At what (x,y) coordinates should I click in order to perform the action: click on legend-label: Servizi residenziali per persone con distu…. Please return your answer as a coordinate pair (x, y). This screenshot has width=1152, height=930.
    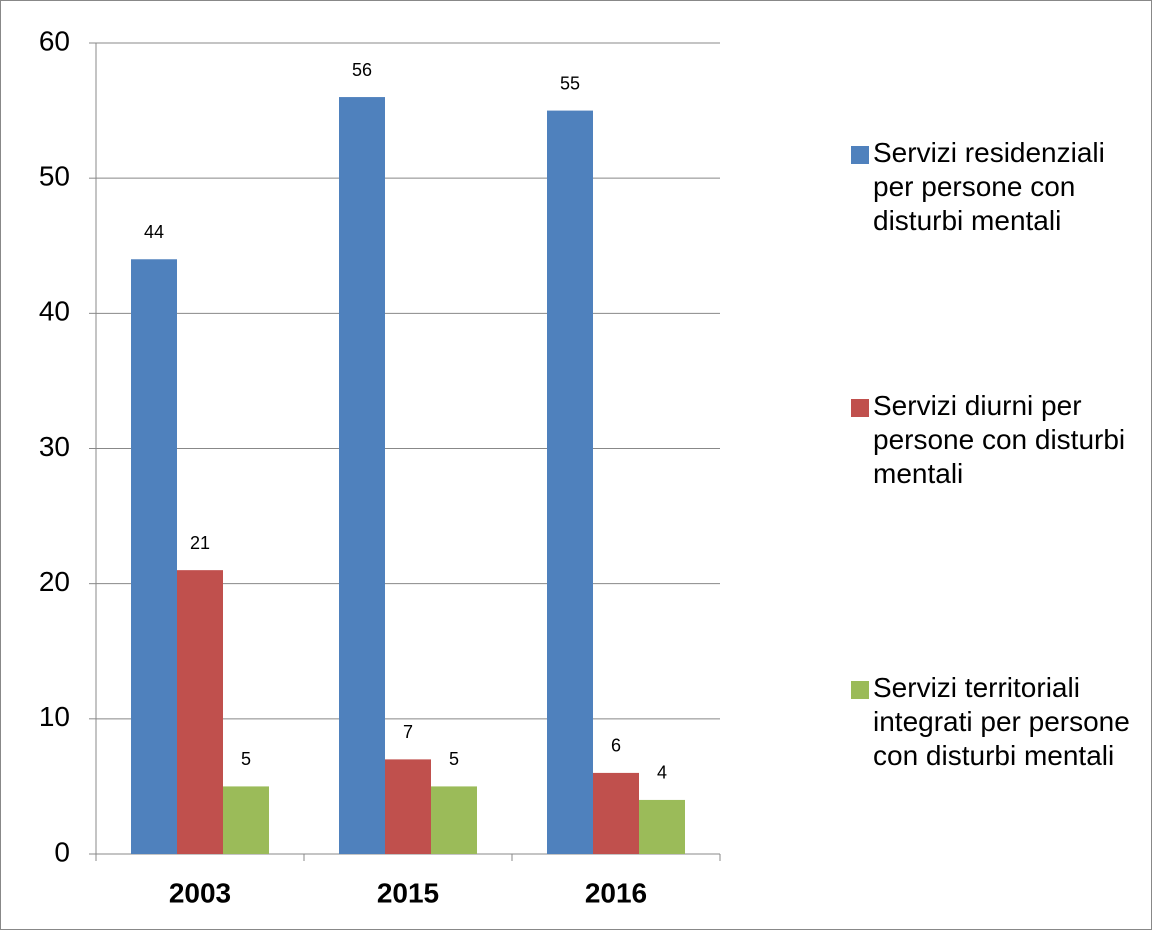
    Looking at the image, I should click on (989, 186).